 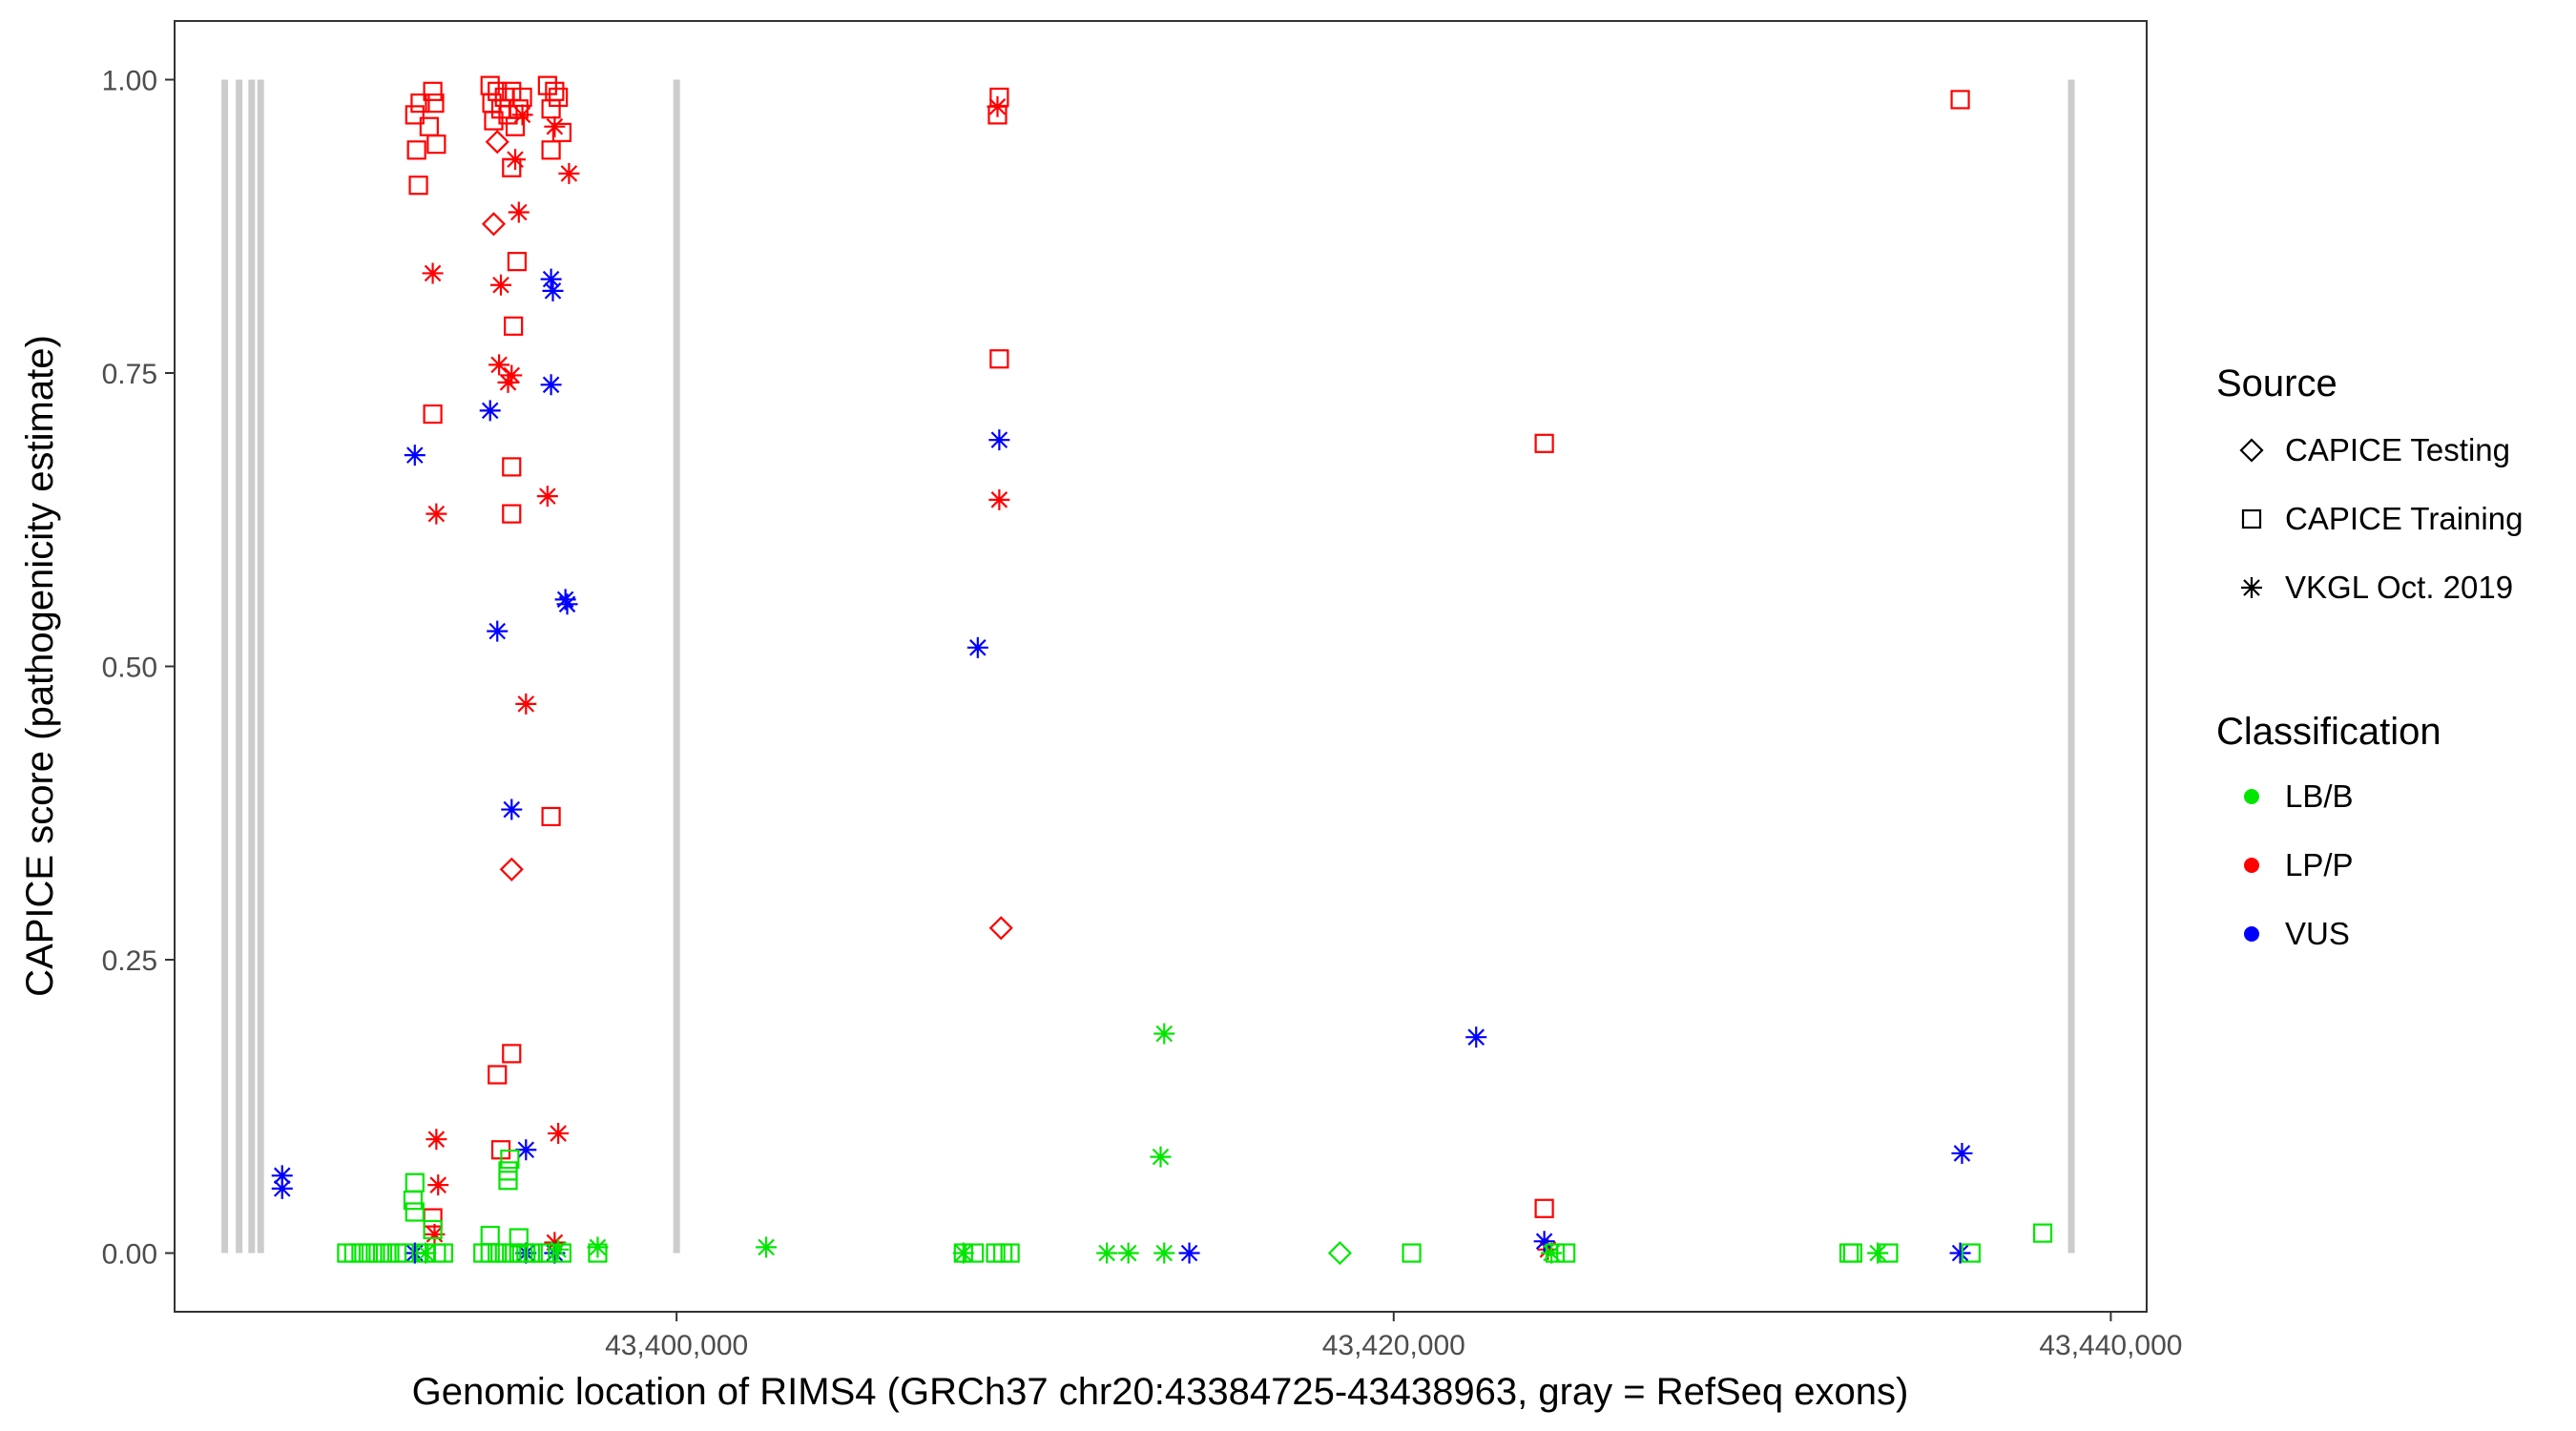 I want to click on legend-color-dot, so click(x=2251, y=796).